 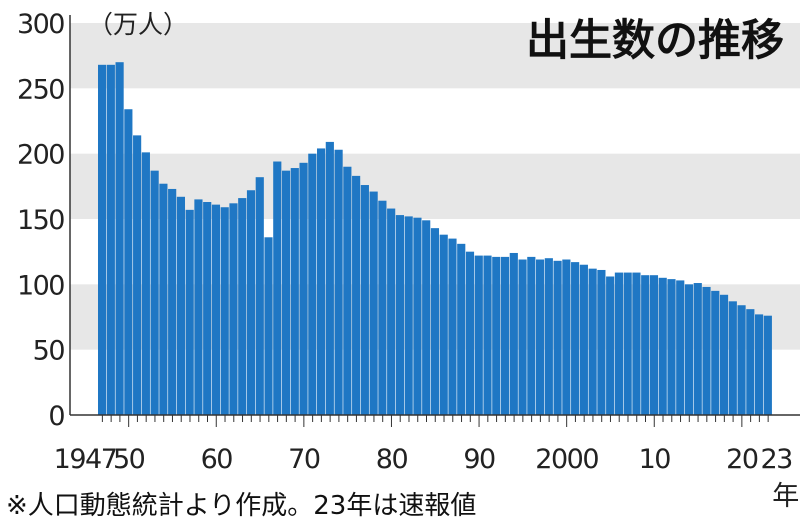 I want to click on y-tick-label-200: 200, so click(x=40, y=155).